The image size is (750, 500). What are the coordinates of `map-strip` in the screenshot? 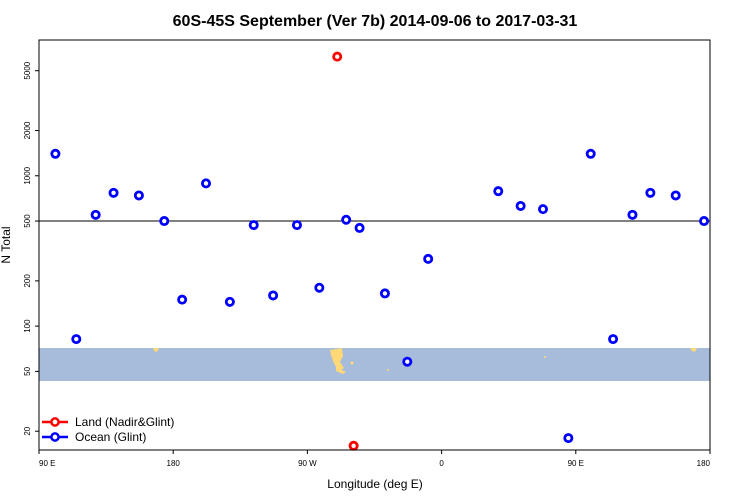 It's located at (374, 364).